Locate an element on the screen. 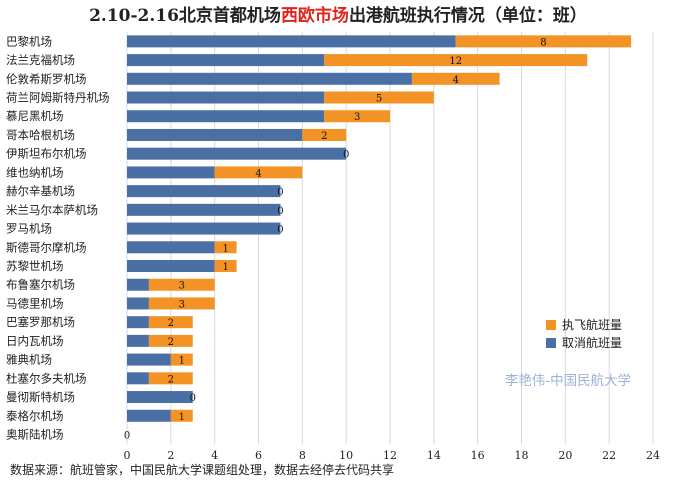  category-label: 日内瓦机场 is located at coordinates (35, 341).